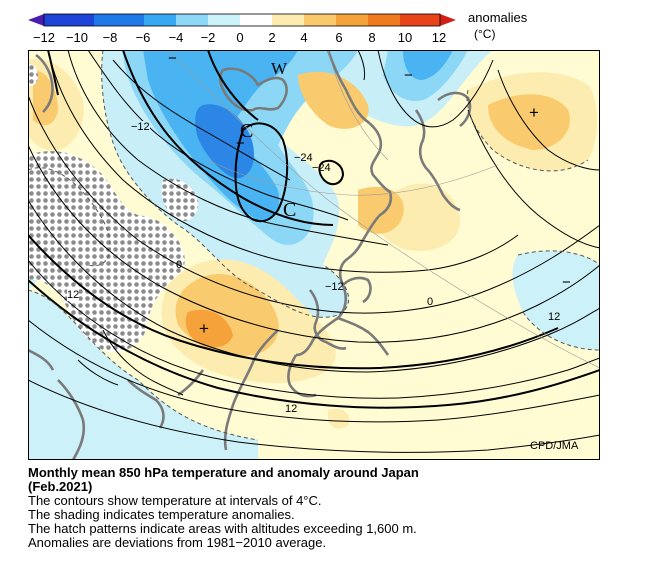 The image size is (650, 570). I want to click on colorbar-tick: 0, so click(240, 37).